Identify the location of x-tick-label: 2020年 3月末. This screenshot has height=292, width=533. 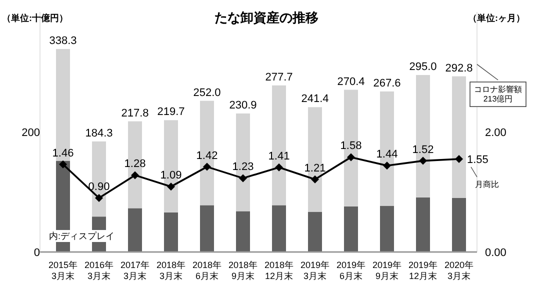
(459, 270).